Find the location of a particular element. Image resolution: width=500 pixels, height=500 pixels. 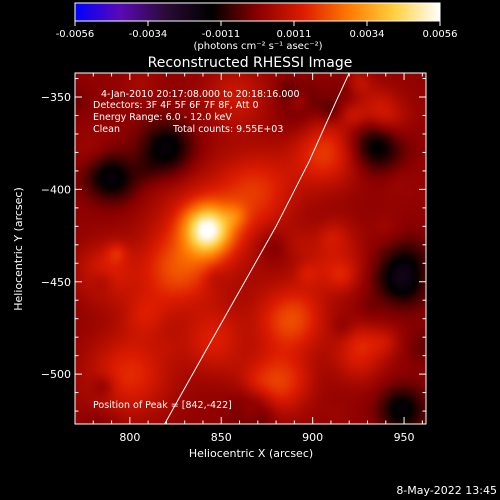

render-timestamp: 8-May-2022 13:45 is located at coordinates (446, 490).